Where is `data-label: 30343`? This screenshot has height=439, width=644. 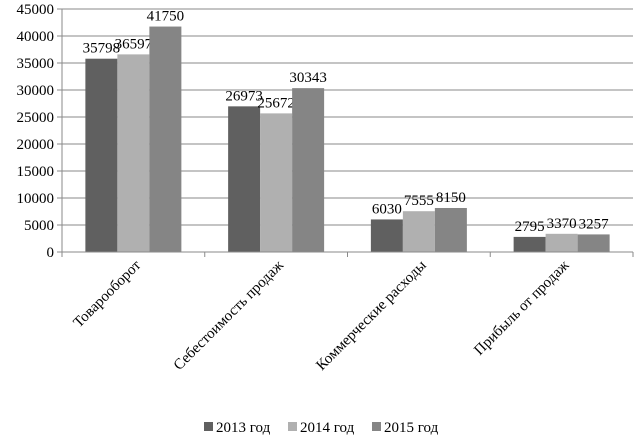 data-label: 30343 is located at coordinates (308, 78).